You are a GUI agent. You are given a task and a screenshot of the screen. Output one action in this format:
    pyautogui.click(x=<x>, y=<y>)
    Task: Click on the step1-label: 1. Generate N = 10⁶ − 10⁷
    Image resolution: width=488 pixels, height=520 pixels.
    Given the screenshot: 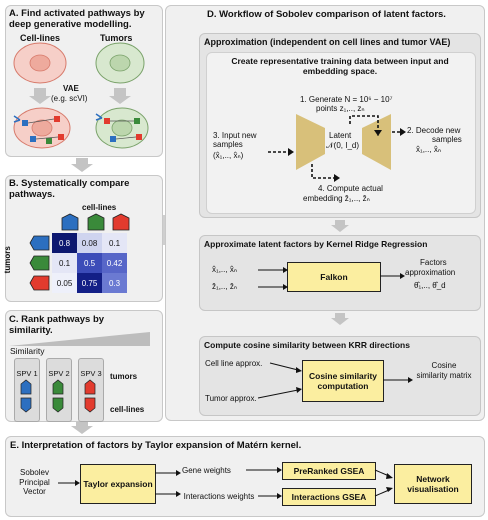 What is the action you would take?
    pyautogui.click(x=346, y=99)
    